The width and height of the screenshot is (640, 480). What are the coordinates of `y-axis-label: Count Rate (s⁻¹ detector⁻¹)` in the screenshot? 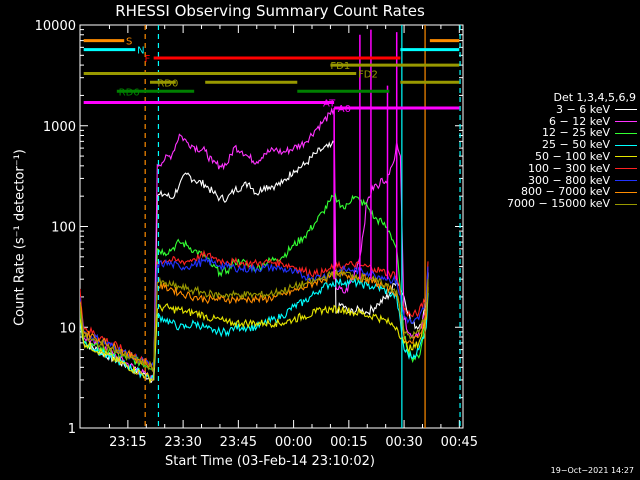 It's located at (20, 237).